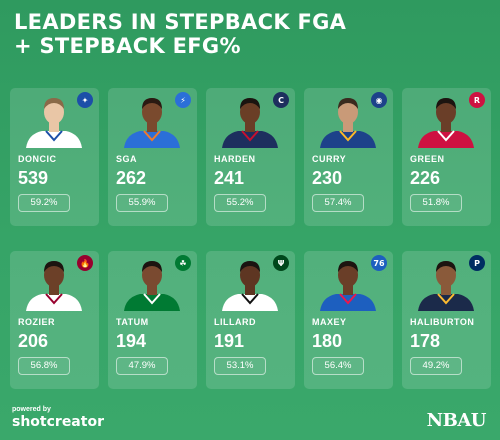 This screenshot has width=500, height=440. I want to click on team-logo-glyph: P, so click(477, 263).